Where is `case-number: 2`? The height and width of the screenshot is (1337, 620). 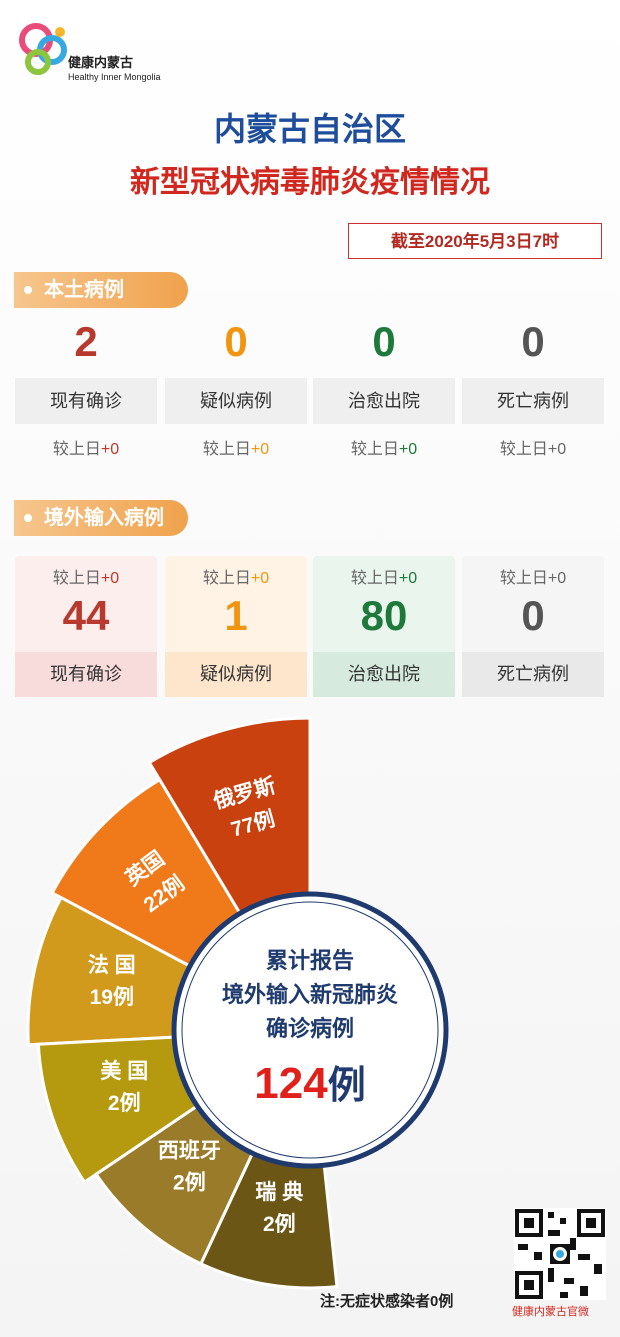
case-number: 2 is located at coordinates (86, 341).